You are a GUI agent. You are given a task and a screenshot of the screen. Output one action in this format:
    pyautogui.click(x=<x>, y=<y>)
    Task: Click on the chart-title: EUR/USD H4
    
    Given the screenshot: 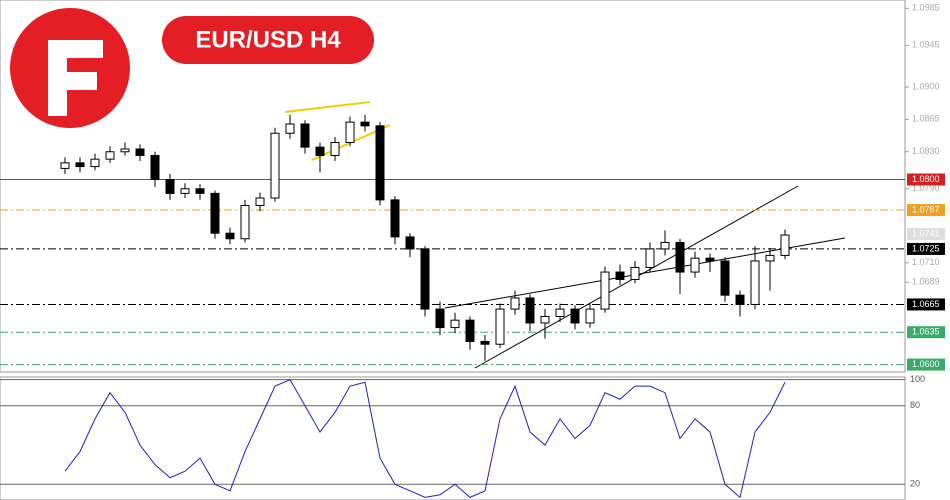 What is the action you would take?
    pyautogui.click(x=268, y=39)
    